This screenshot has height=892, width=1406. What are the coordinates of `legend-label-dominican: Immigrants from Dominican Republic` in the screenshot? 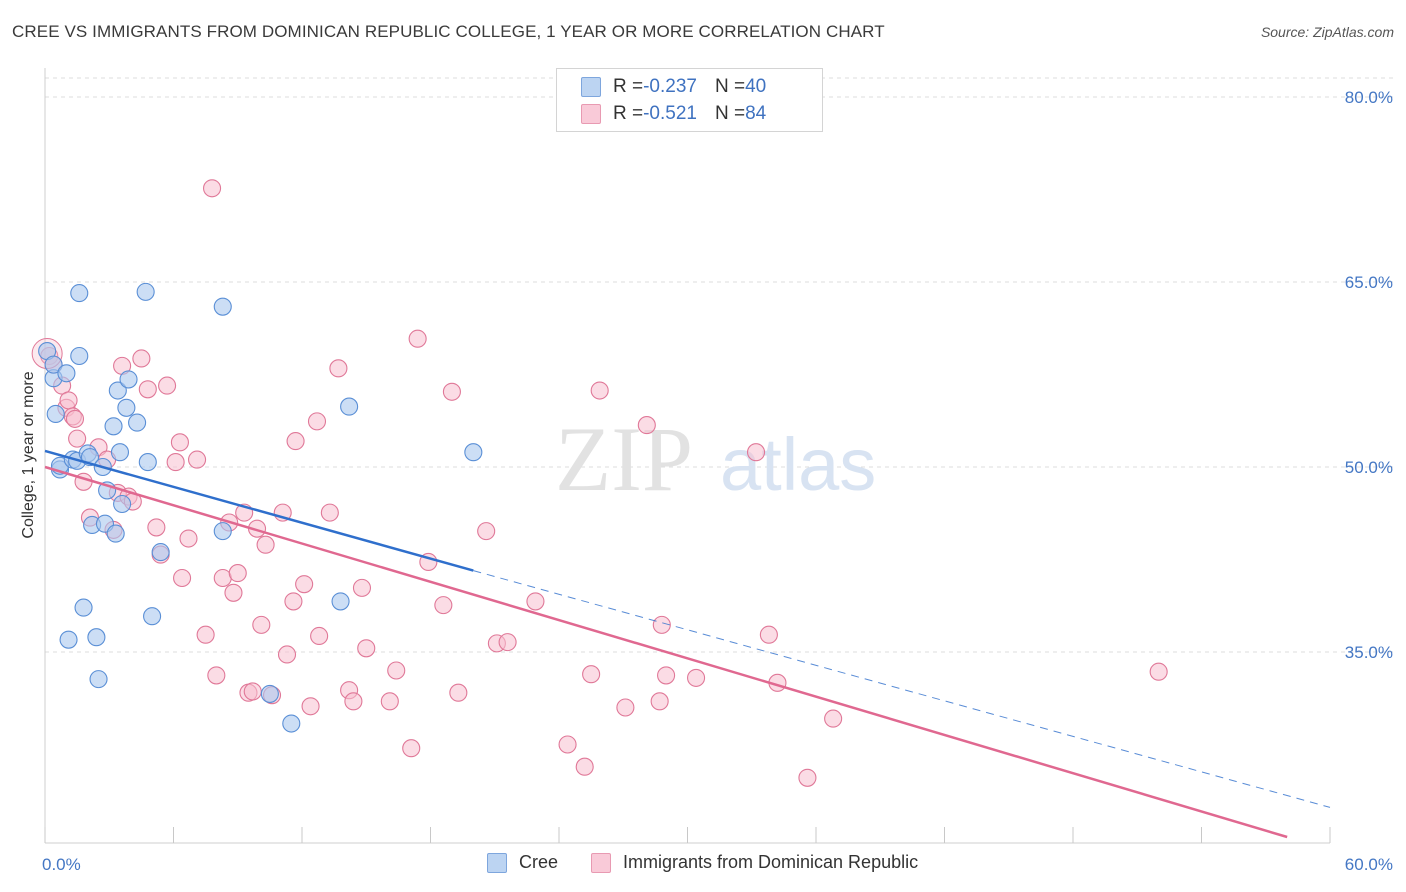 It's located at (771, 862).